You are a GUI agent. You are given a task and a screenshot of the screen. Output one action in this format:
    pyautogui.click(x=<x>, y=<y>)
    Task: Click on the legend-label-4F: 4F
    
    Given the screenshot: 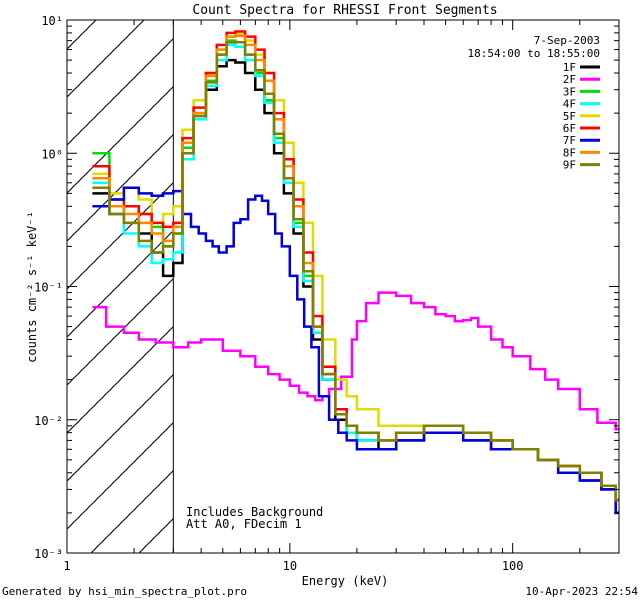 What is the action you would take?
    pyautogui.click(x=569, y=104)
    